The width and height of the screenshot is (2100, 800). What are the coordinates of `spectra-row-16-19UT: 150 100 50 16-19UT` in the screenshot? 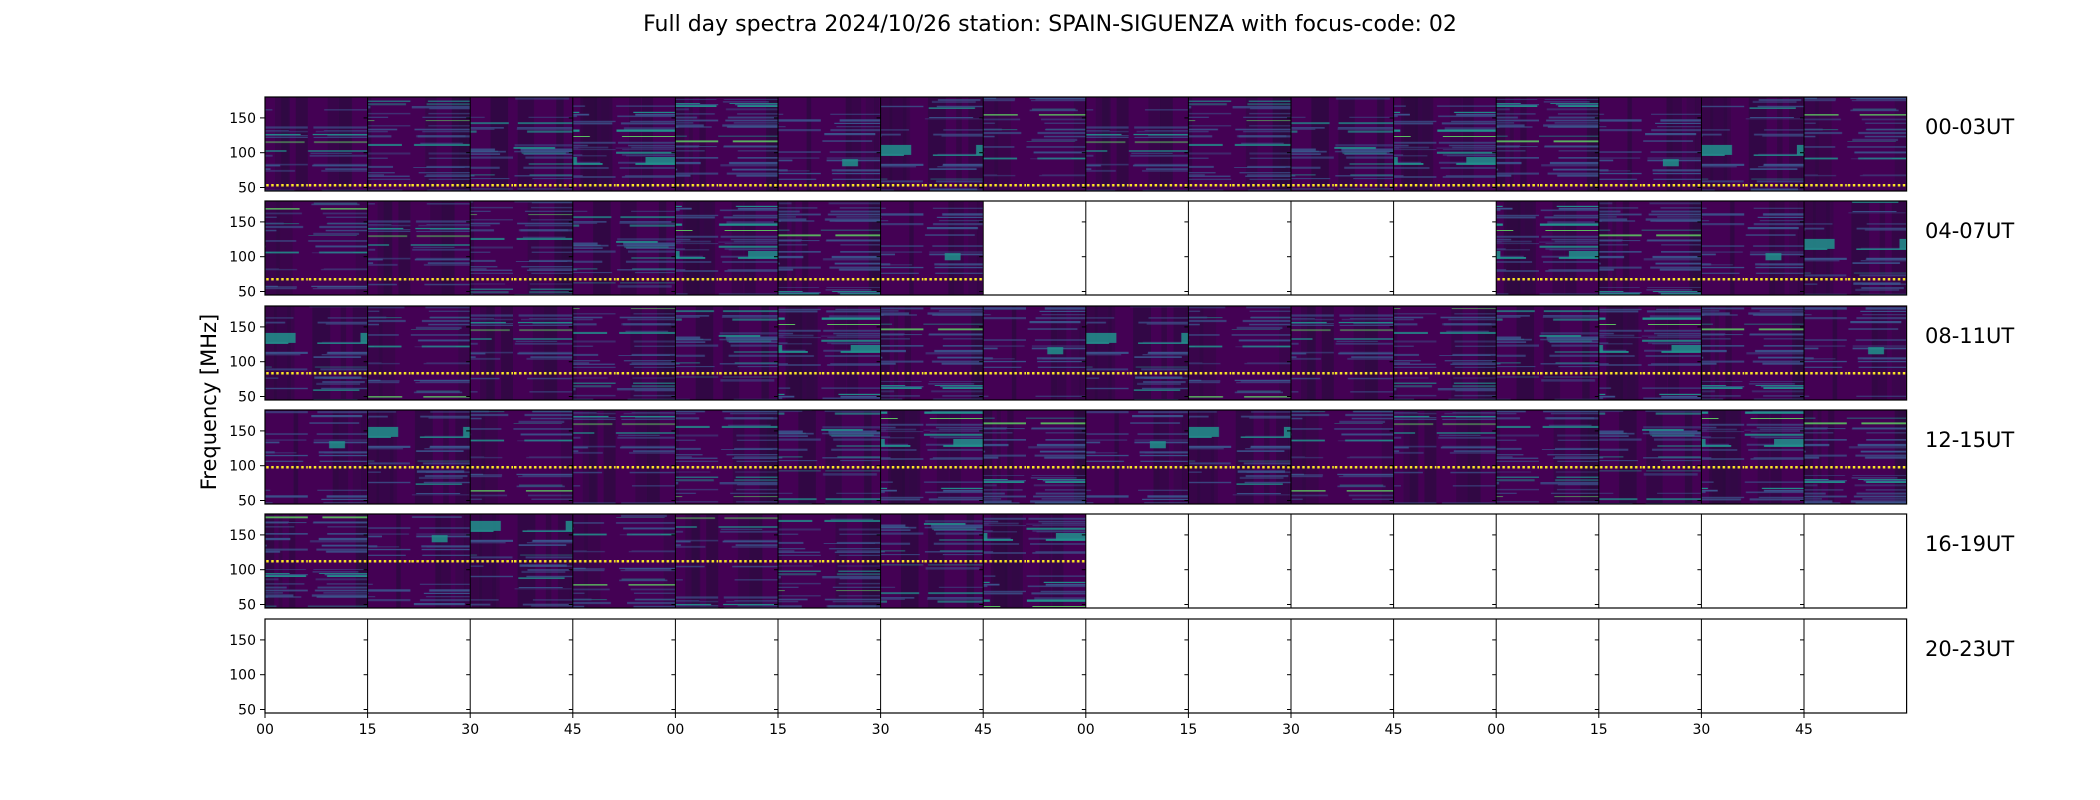 It's located at (1121, 563).